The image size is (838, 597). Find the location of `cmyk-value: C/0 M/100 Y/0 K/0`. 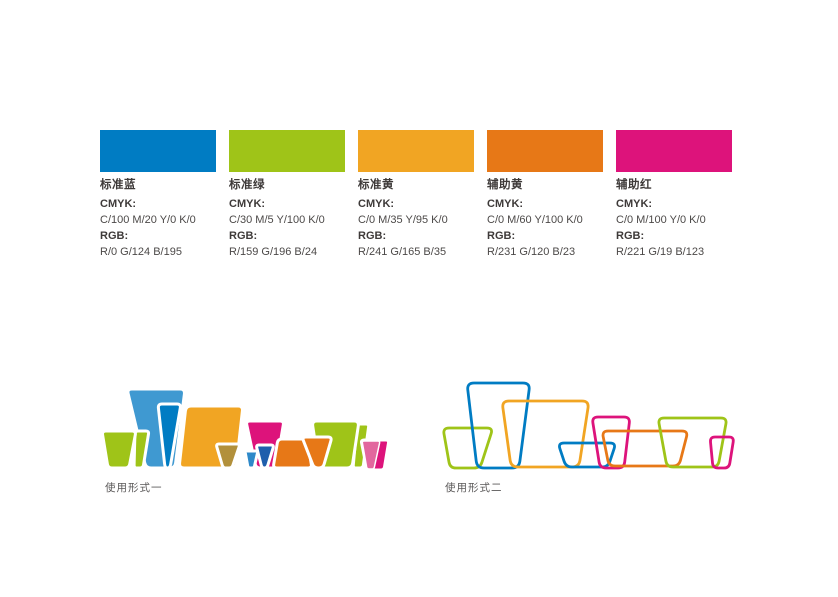

cmyk-value: C/0 M/100 Y/0 K/0 is located at coordinates (661, 220).